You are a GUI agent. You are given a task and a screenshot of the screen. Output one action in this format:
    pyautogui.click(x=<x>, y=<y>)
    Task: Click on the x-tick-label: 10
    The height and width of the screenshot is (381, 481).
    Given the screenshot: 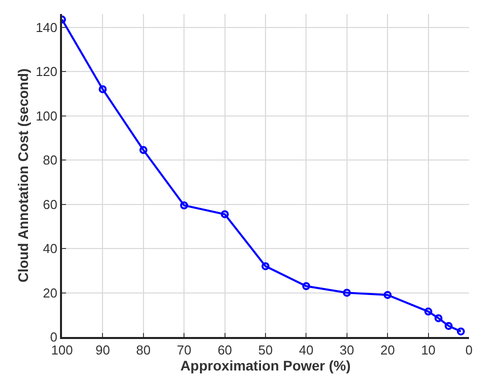 What is the action you would take?
    pyautogui.click(x=428, y=350)
    